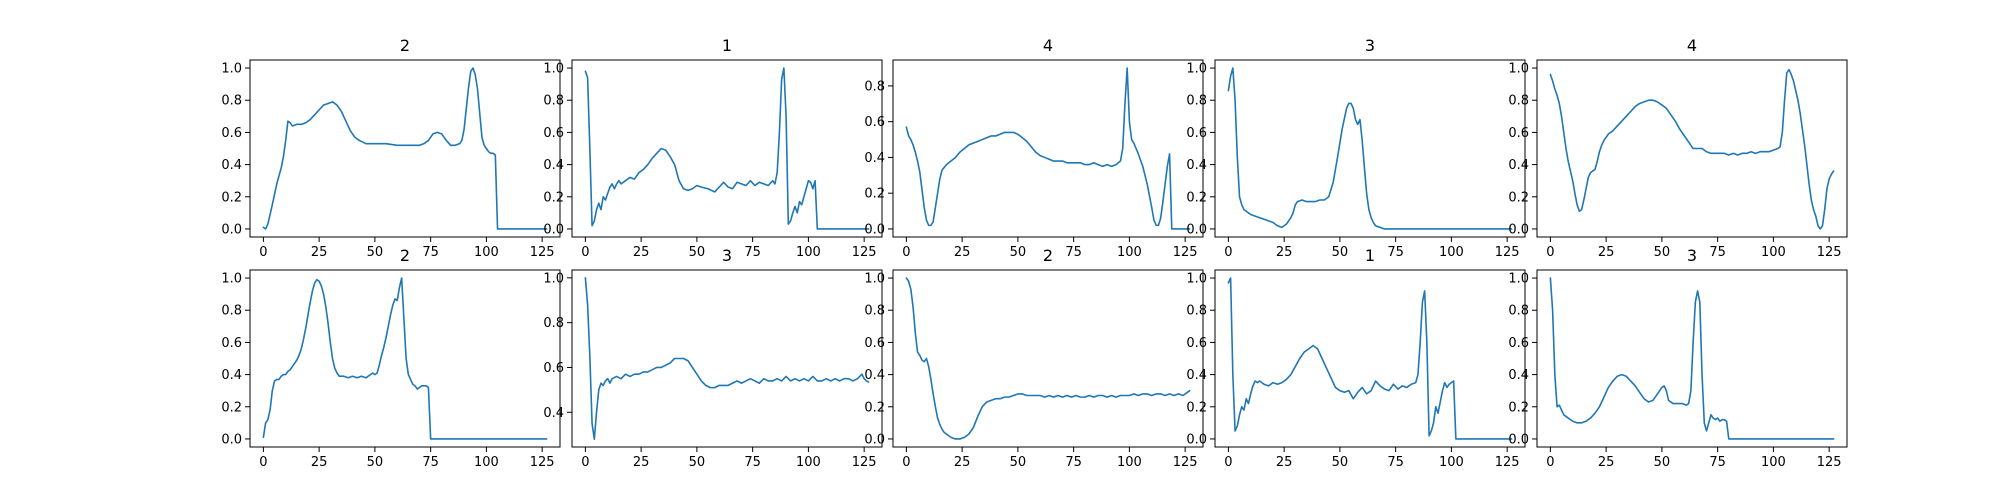 The image size is (2000, 500). Describe the element at coordinates (391, 148) in the screenshot. I see `subplot-1: 2 0 25 50 75 100 125 0.0 0.2 0.4 0.6 0.8 1.0` at that location.